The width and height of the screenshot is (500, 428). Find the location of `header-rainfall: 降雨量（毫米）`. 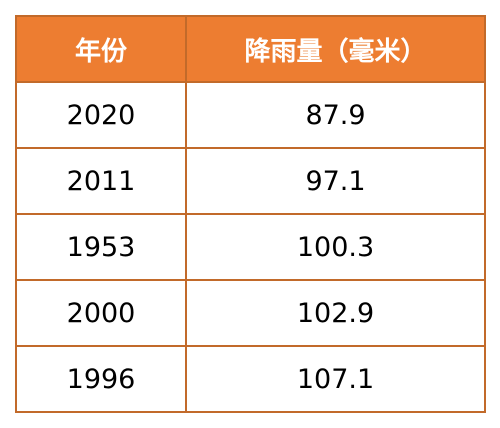

header-rainfall: 降雨量（毫米） is located at coordinates (335, 49).